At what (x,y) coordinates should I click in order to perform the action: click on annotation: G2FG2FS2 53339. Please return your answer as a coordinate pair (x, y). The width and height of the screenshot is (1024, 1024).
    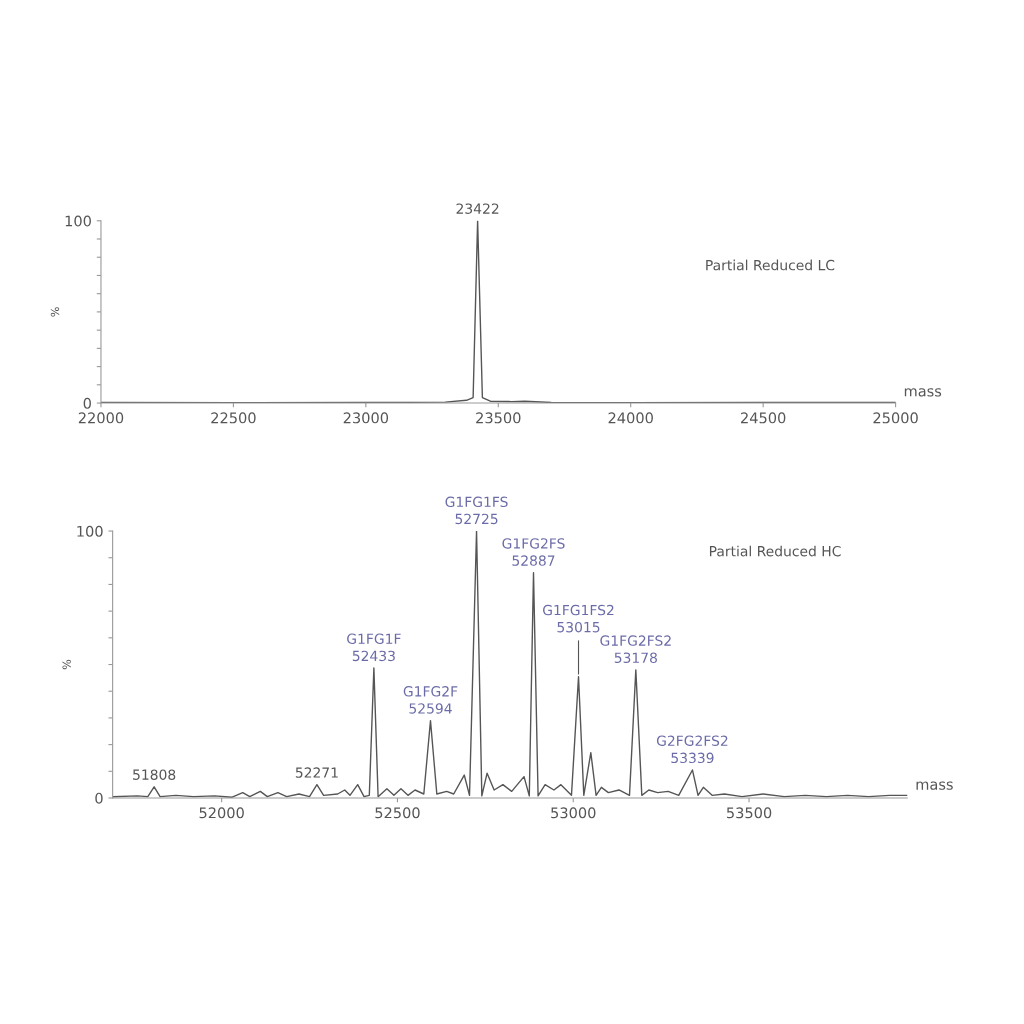
    Looking at the image, I should click on (692, 749).